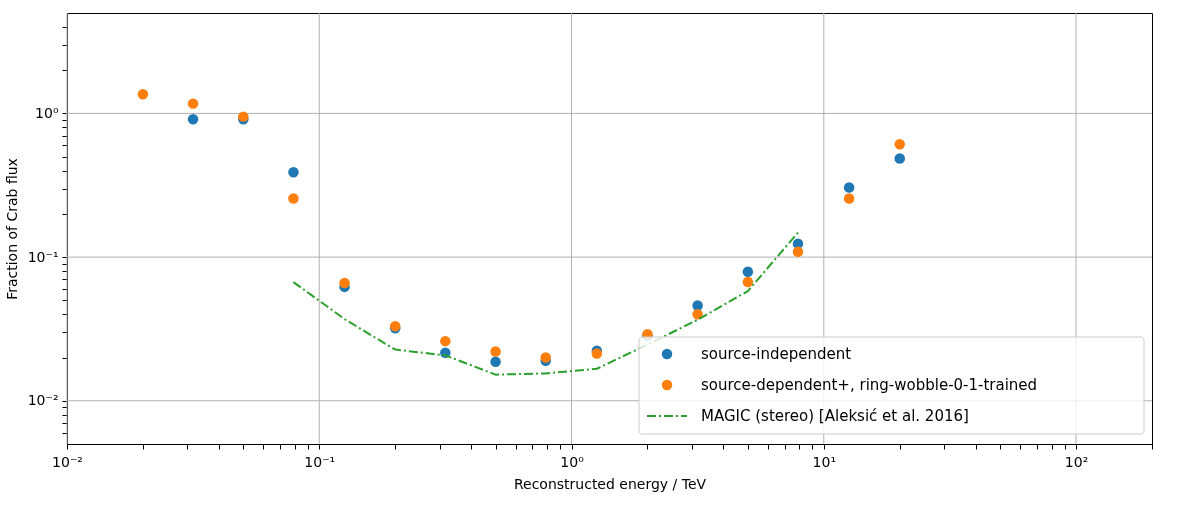  I want to click on legend-label: MAGIC (stereo) [Aleksić et al. 2016], so click(835, 416).